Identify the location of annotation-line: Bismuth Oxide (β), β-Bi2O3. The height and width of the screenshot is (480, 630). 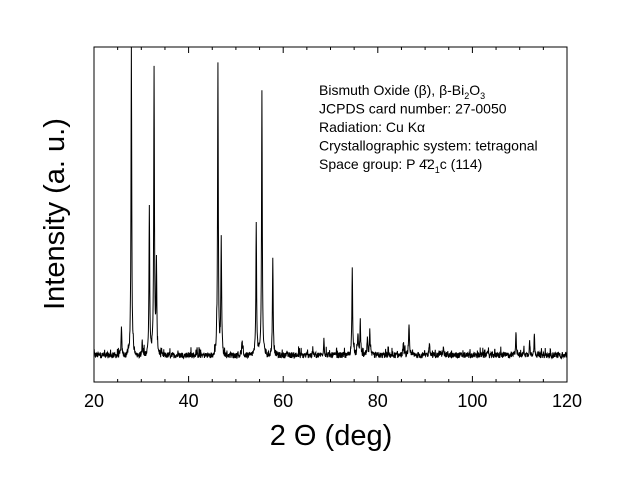
(402, 91).